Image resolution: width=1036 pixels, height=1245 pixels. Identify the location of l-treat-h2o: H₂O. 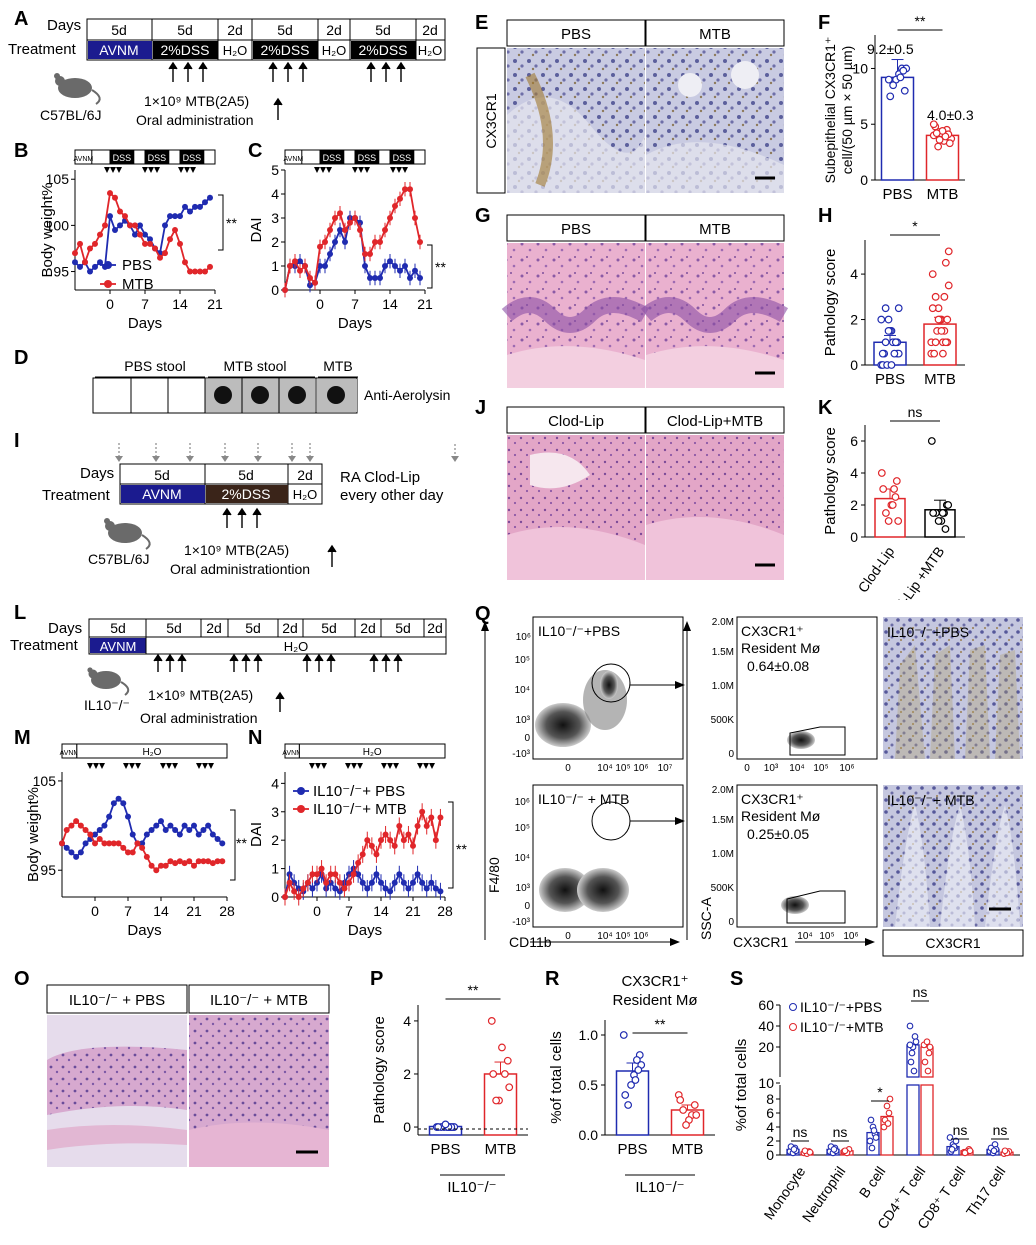
(296, 646).